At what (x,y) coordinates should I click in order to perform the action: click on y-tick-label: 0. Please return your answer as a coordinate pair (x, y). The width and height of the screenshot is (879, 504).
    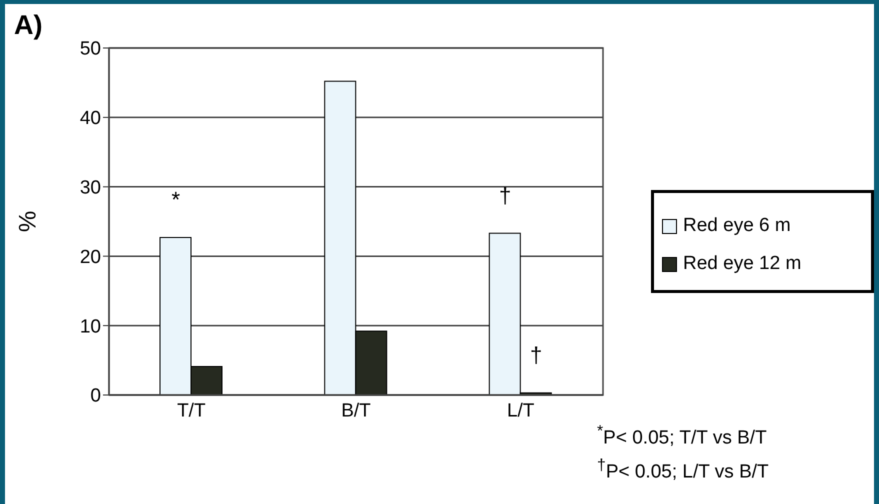
    Looking at the image, I should click on (95, 396).